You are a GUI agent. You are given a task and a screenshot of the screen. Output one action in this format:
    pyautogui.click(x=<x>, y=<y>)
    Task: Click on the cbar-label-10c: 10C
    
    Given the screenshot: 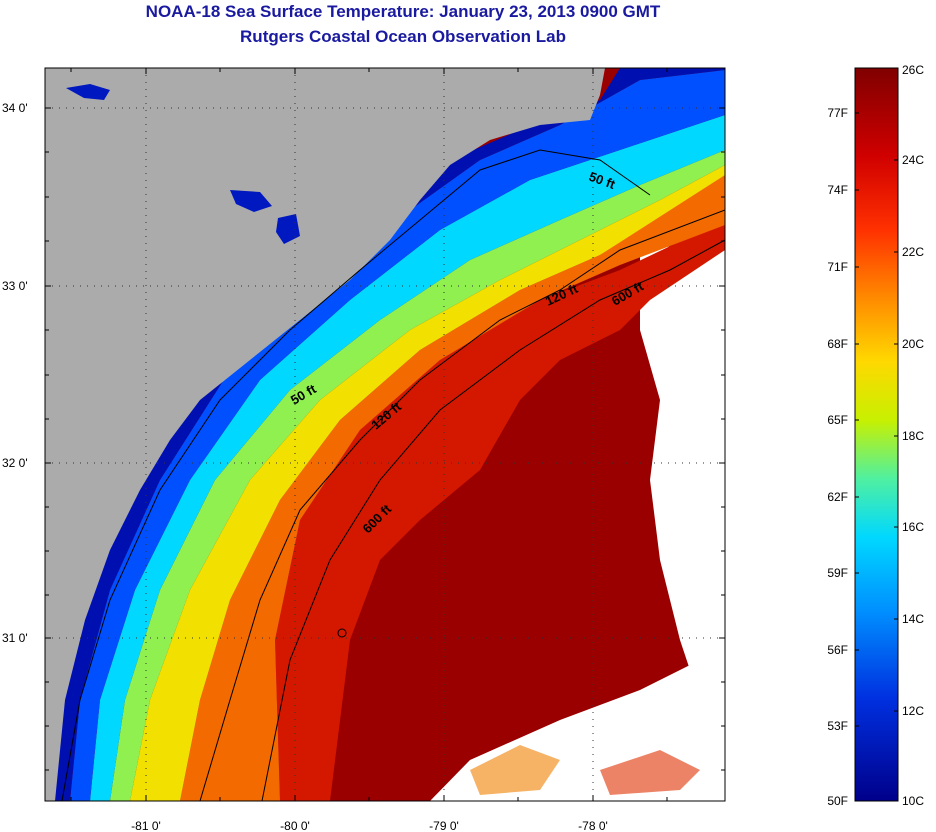 What is the action you would take?
    pyautogui.click(x=913, y=801)
    